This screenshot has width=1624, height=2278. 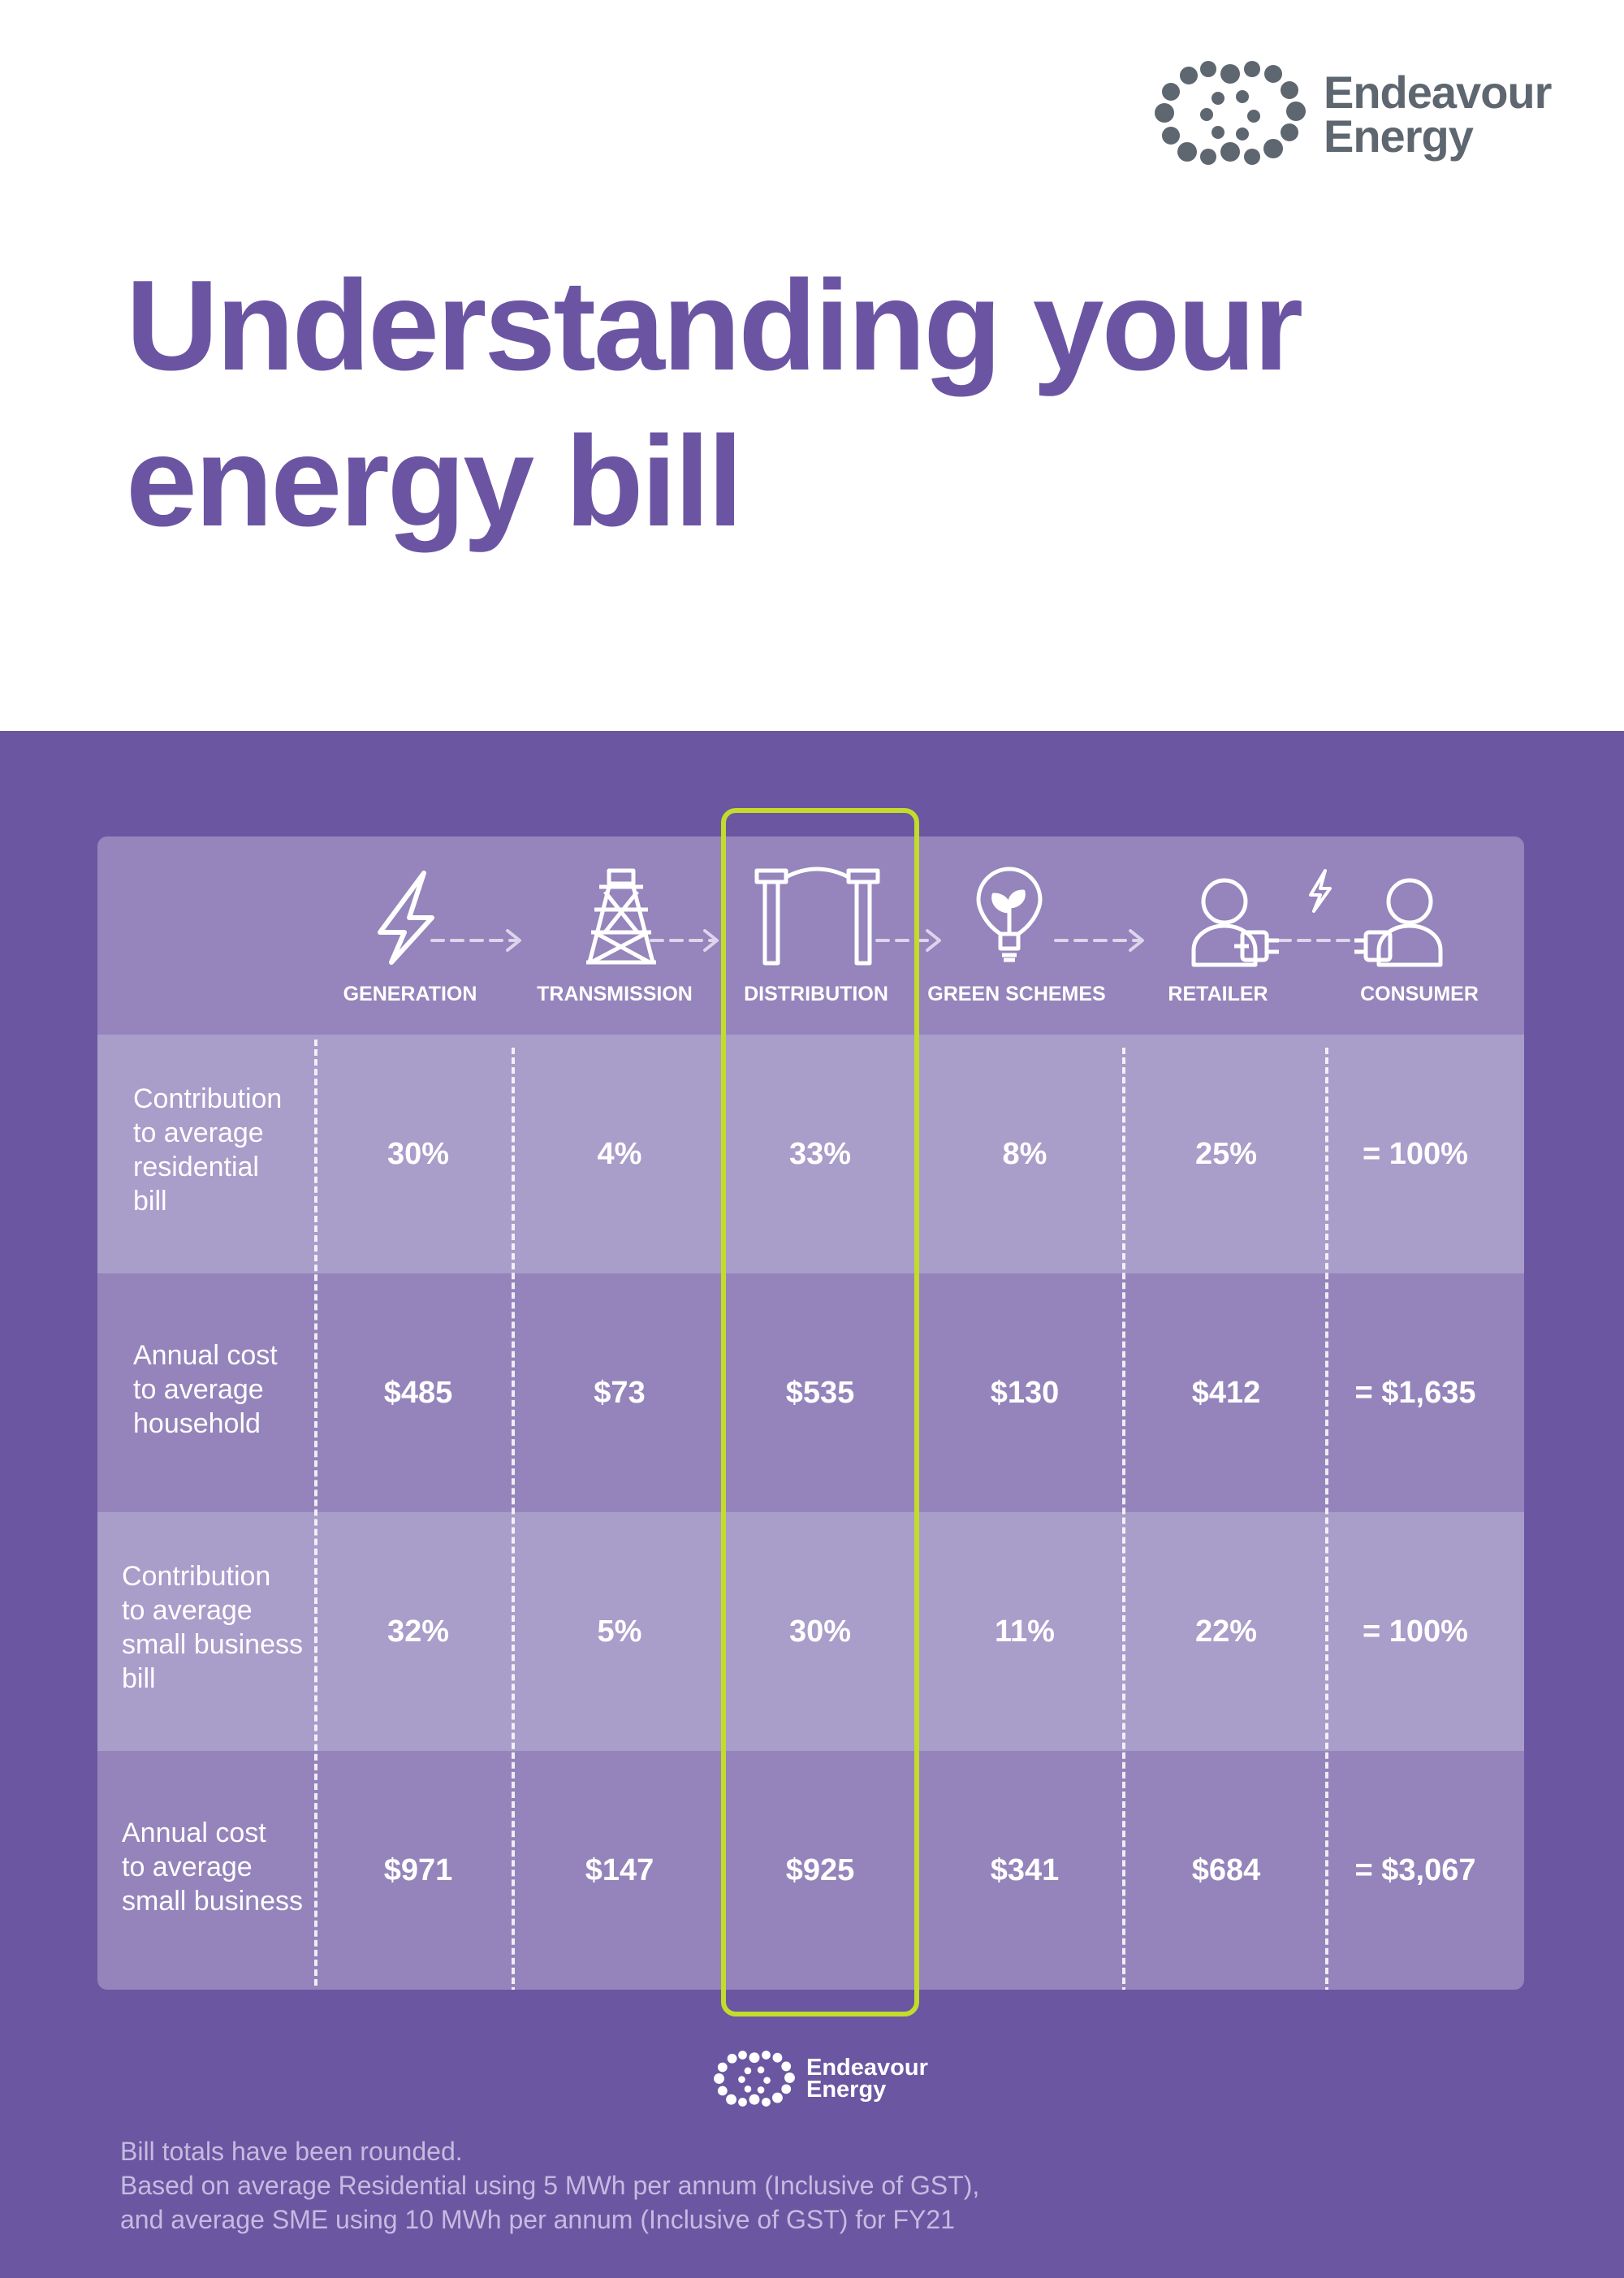 I want to click on table-cell: = $1,635, so click(x=1415, y=1393).